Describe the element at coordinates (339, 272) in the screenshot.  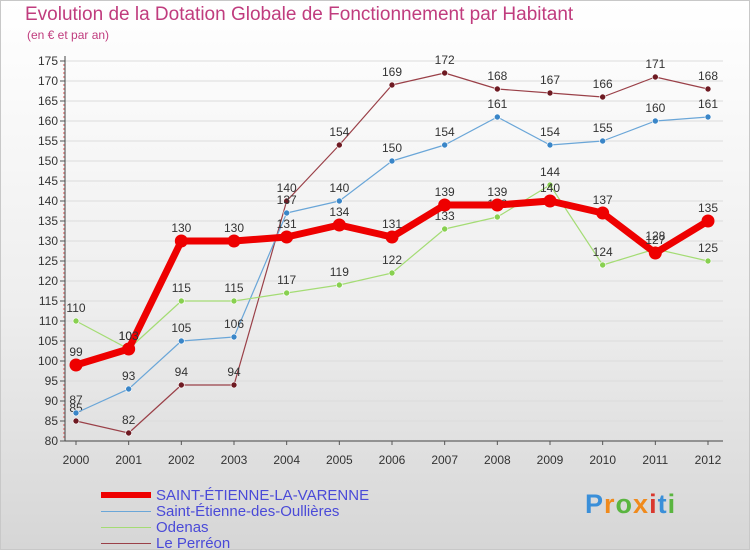
I see `data-label: 119` at that location.